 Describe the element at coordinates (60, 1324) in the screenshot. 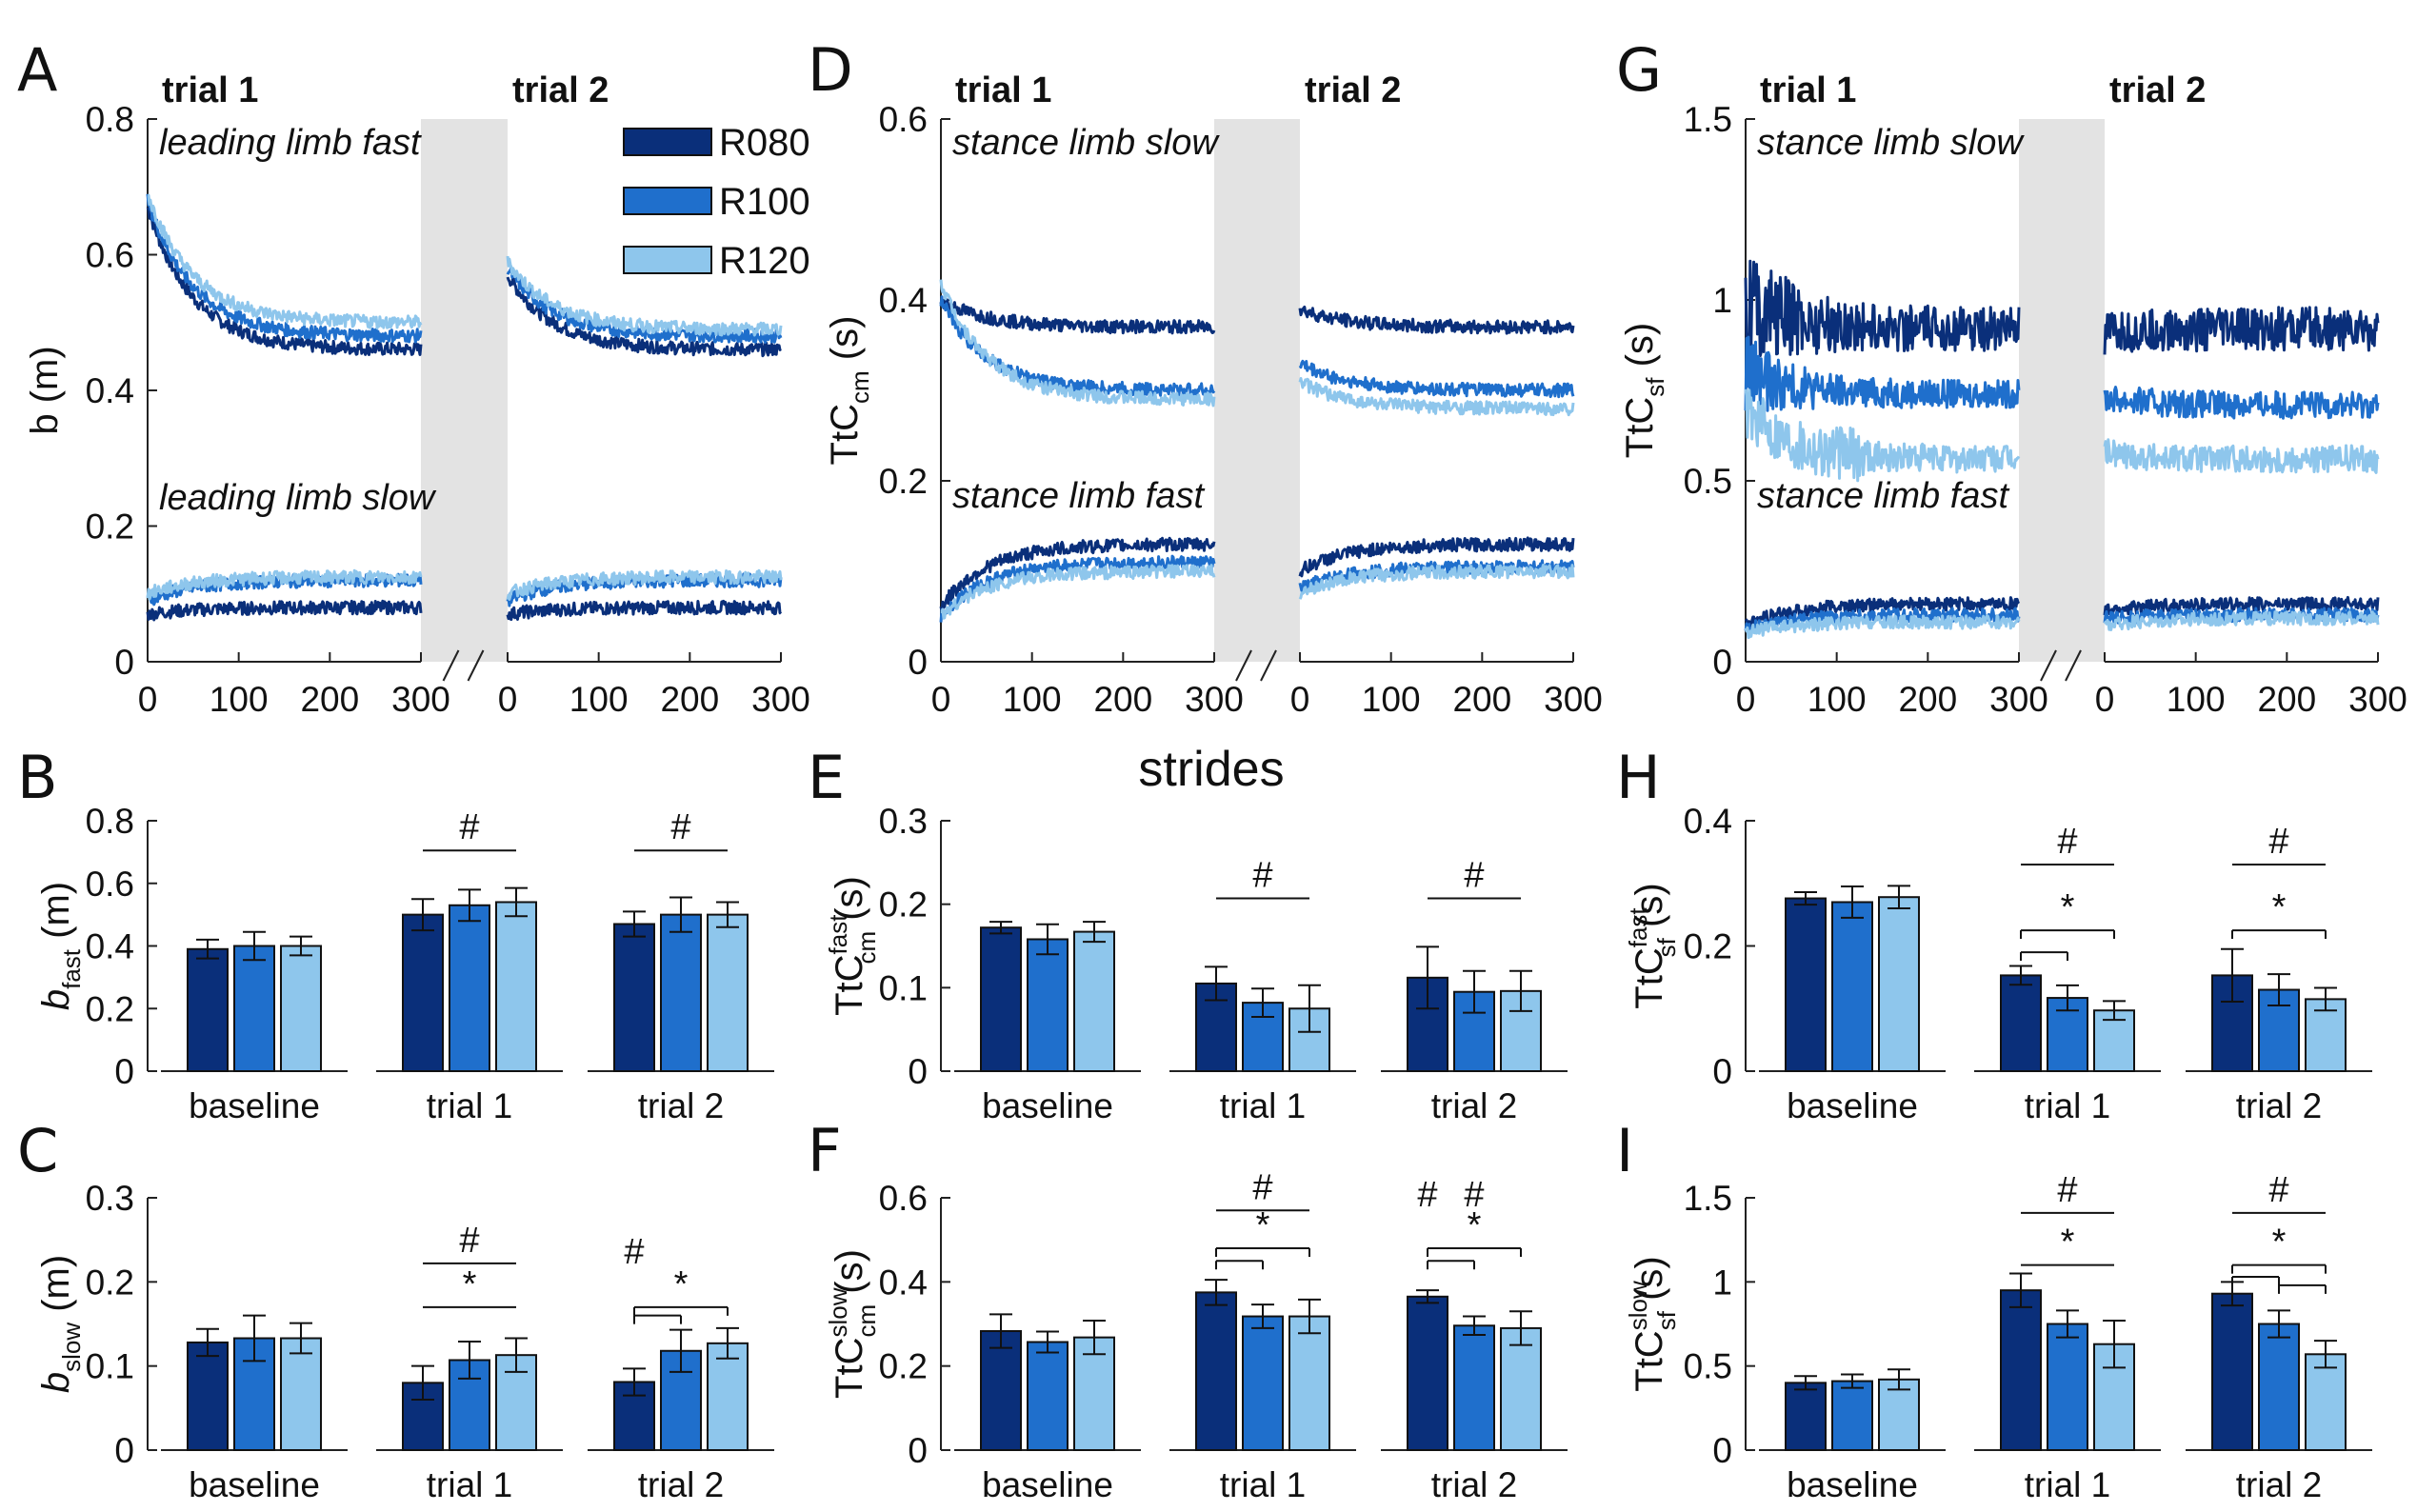

I see `y-axis-label: bslow (m)` at that location.